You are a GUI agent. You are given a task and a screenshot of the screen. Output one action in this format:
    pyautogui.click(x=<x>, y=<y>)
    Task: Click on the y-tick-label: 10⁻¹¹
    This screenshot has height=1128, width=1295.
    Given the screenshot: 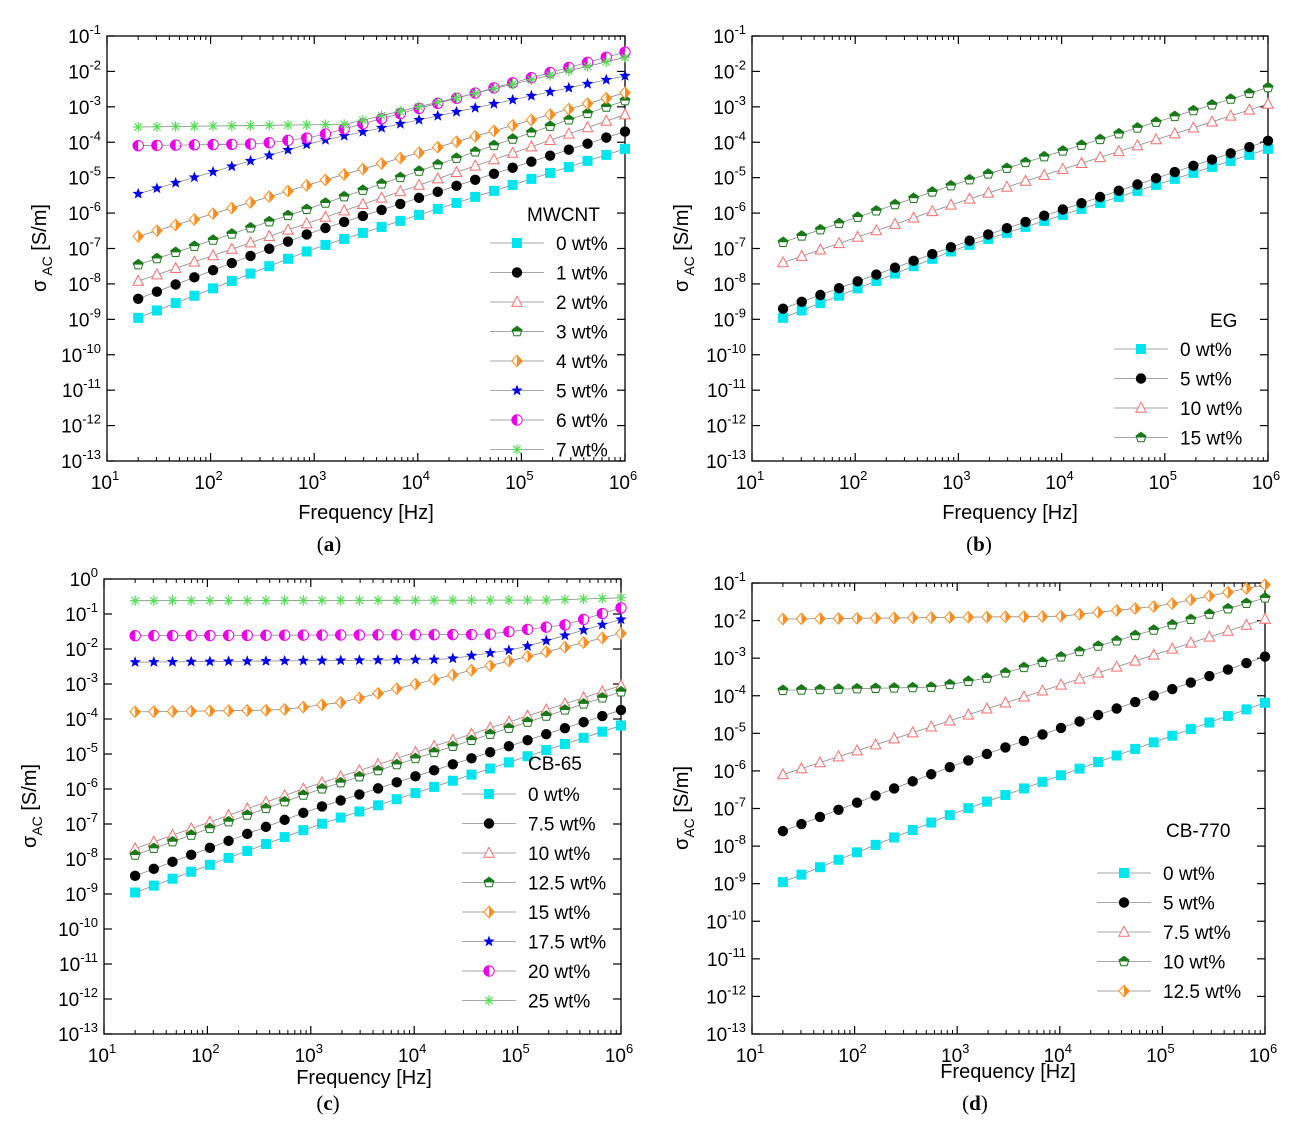 What is the action you would take?
    pyautogui.click(x=726, y=389)
    